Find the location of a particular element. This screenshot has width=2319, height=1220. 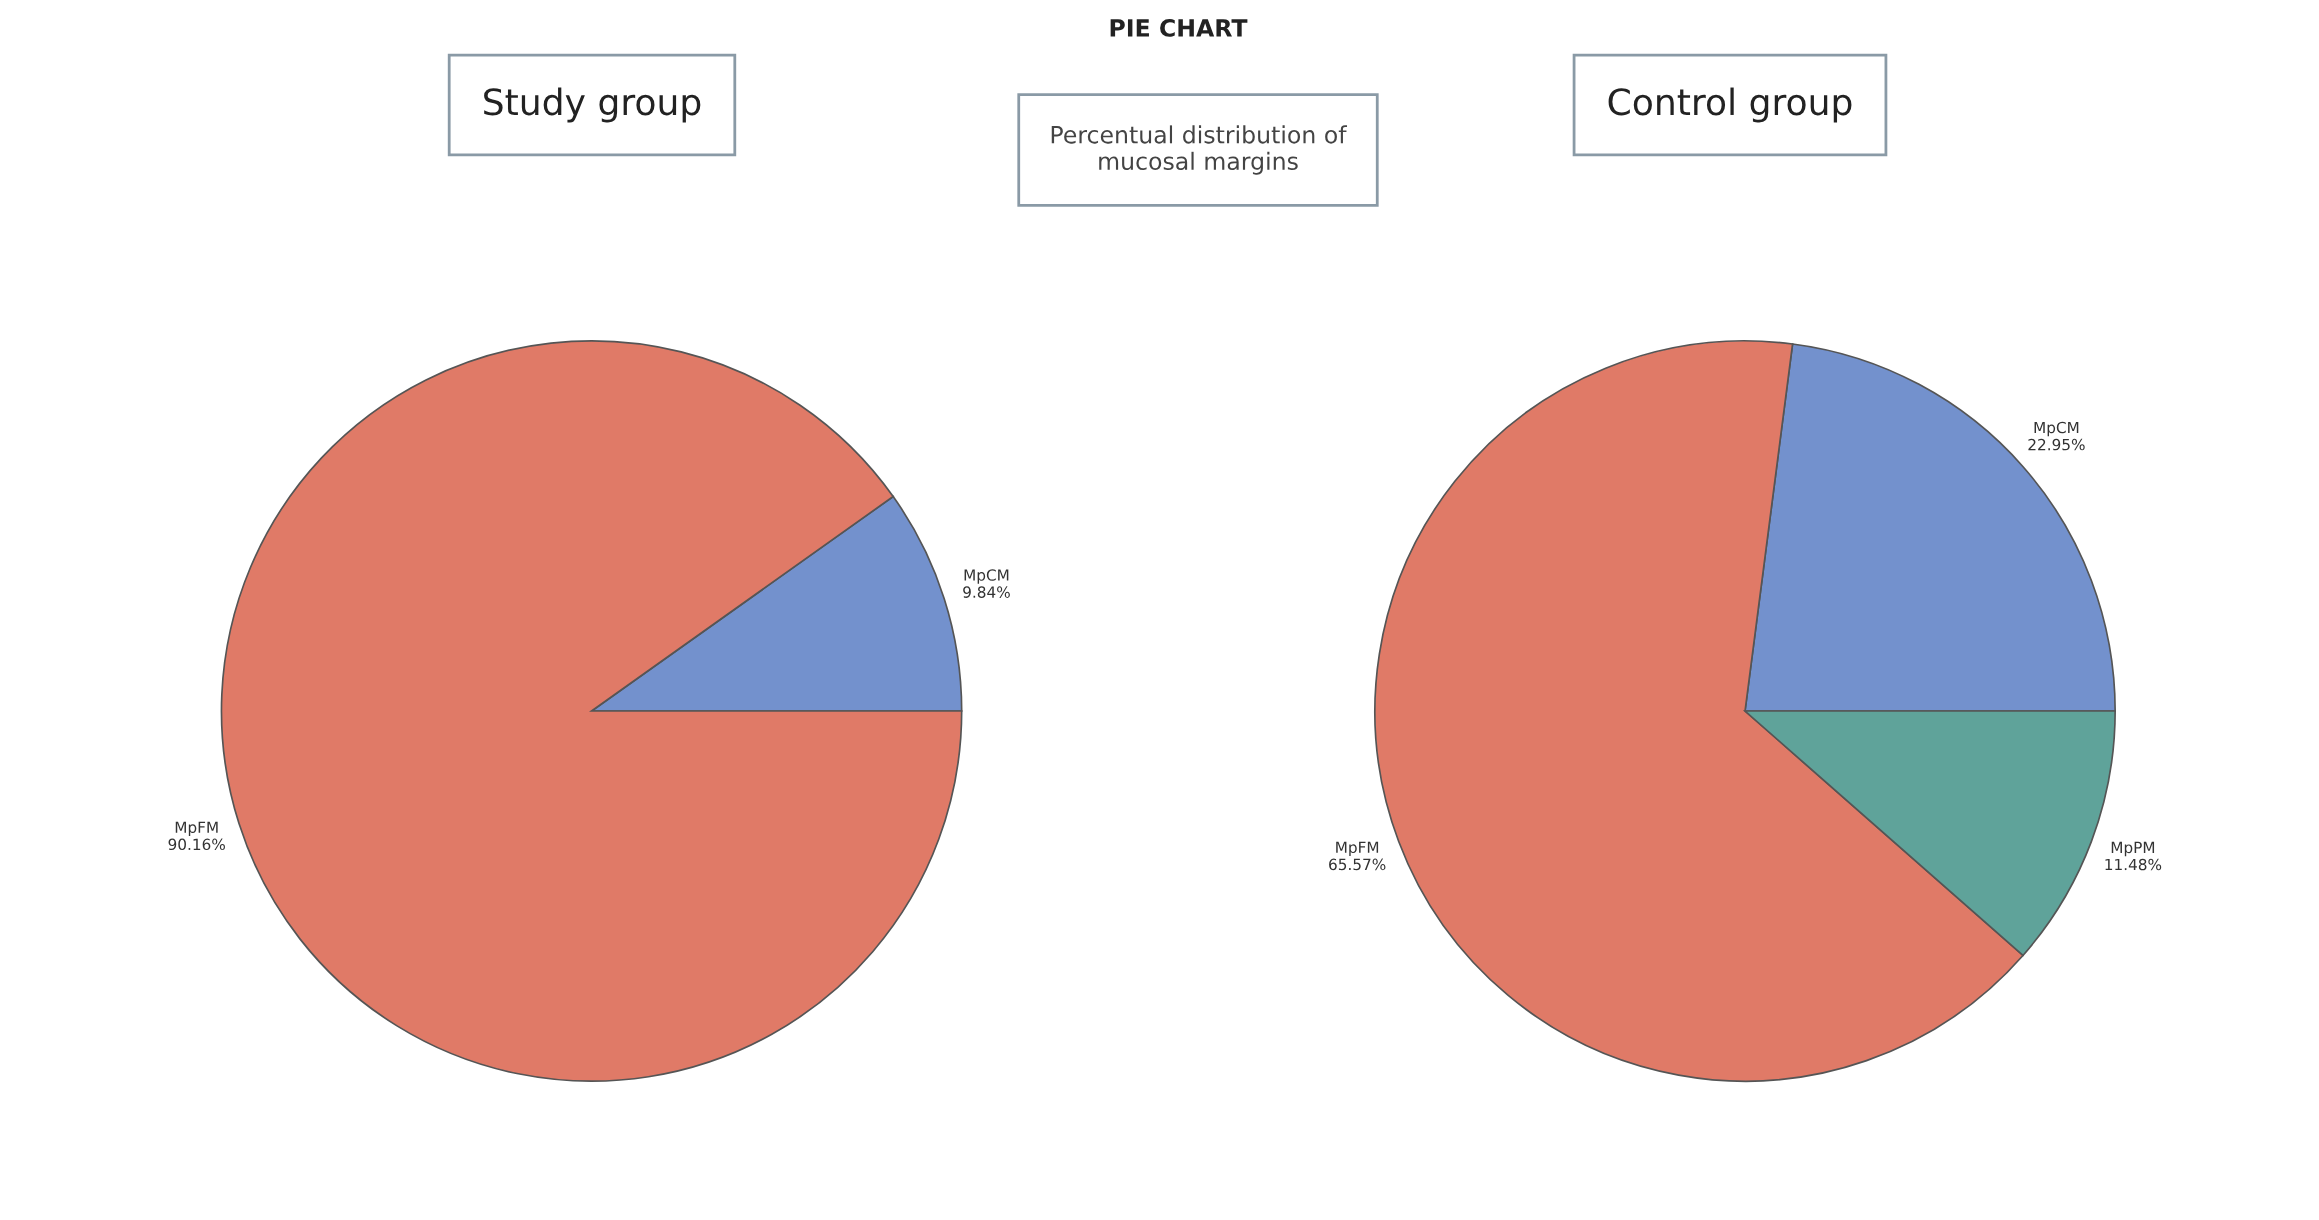

data-label: 22.95% is located at coordinates (2056, 444).